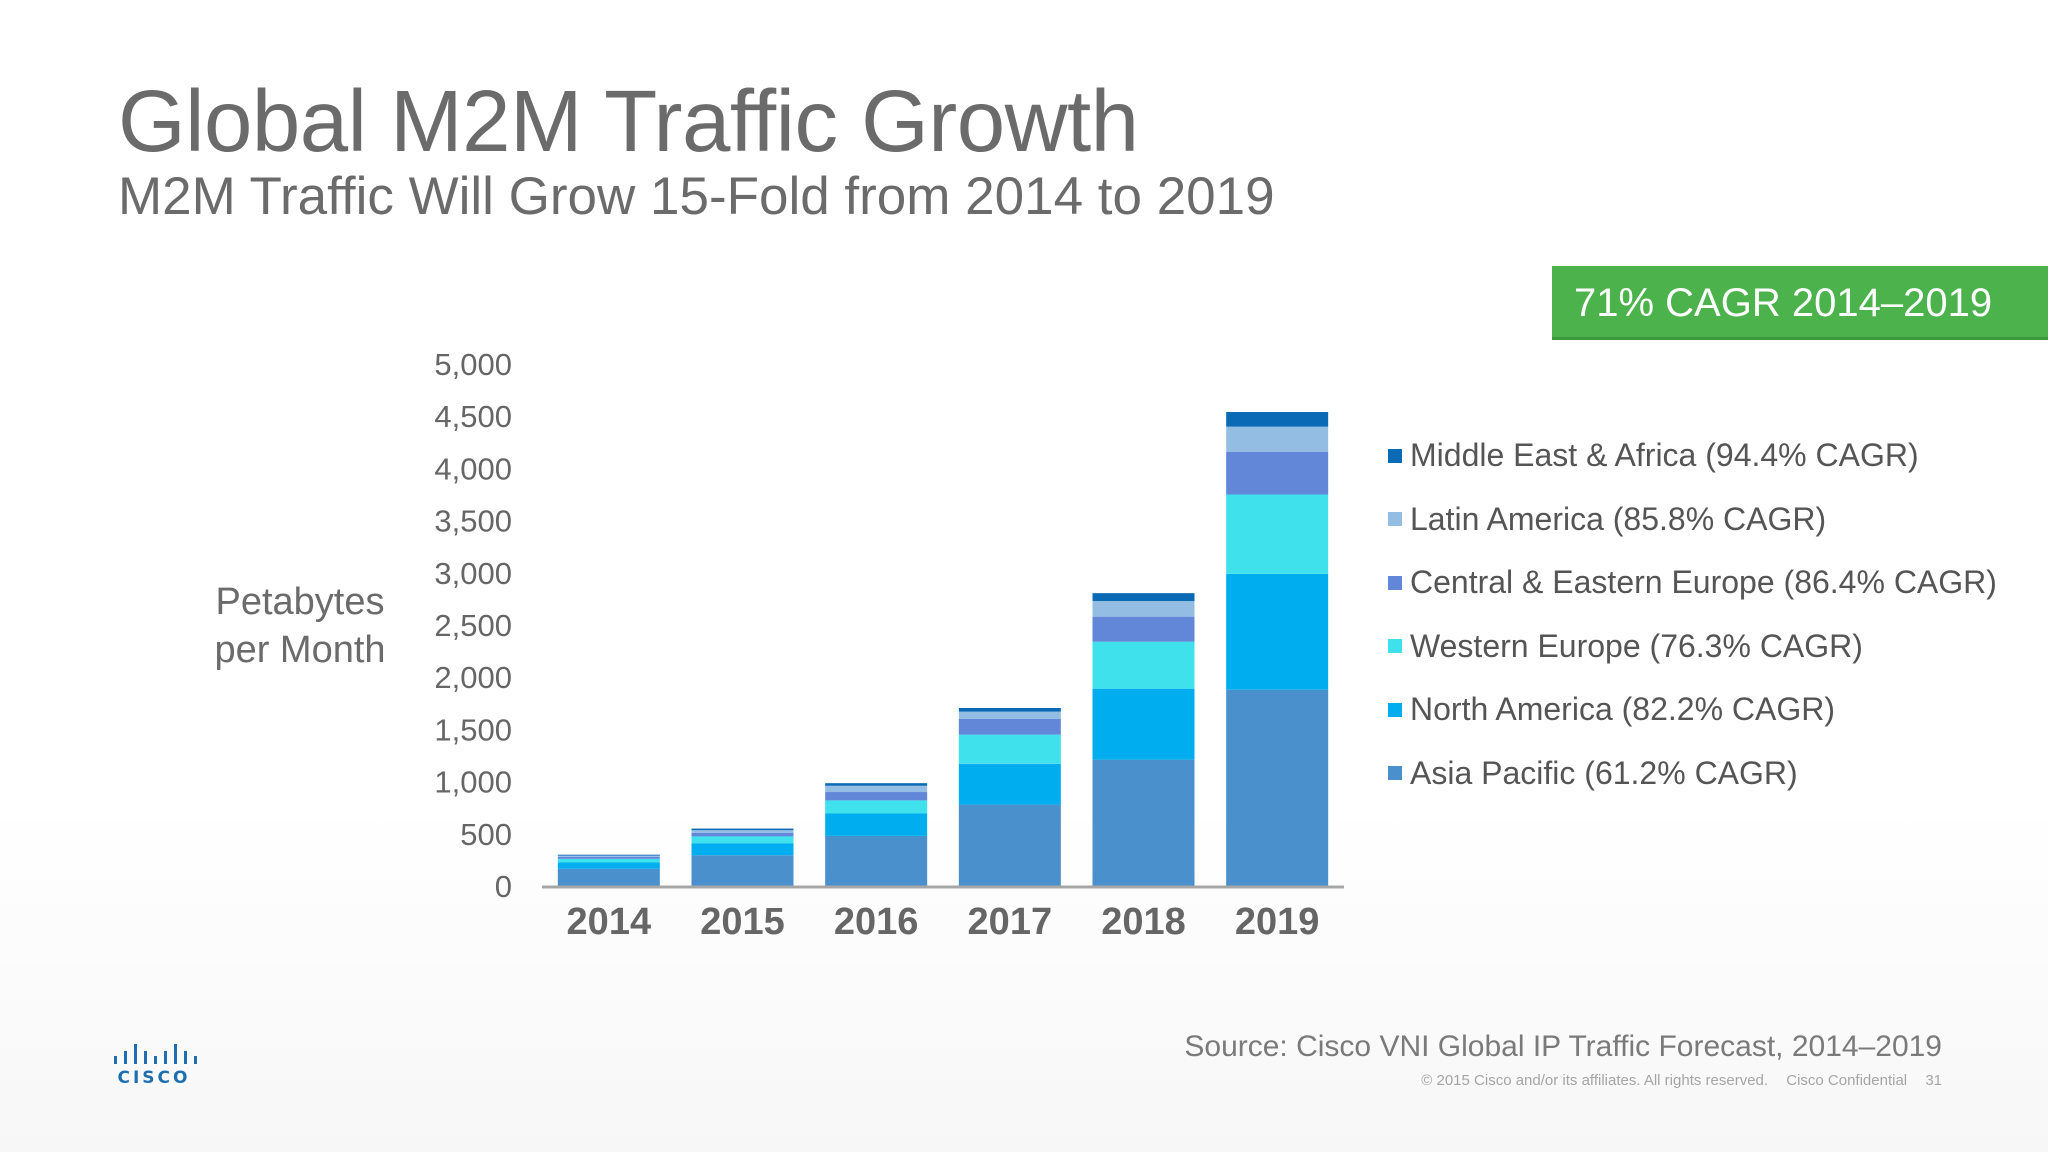 The width and height of the screenshot is (2048, 1152). I want to click on y-tick-label: 5,000, so click(473, 364).